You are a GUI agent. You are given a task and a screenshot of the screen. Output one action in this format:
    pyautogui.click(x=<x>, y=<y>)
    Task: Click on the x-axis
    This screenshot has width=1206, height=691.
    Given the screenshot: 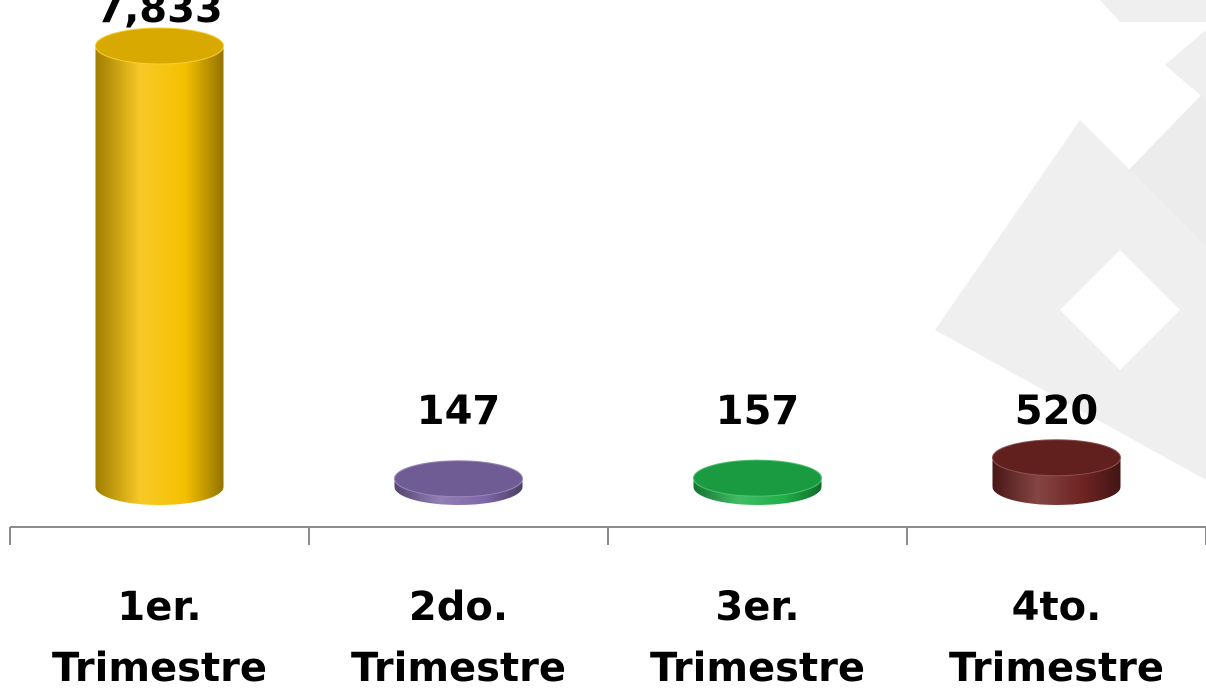 What is the action you would take?
    pyautogui.click(x=607, y=535)
    